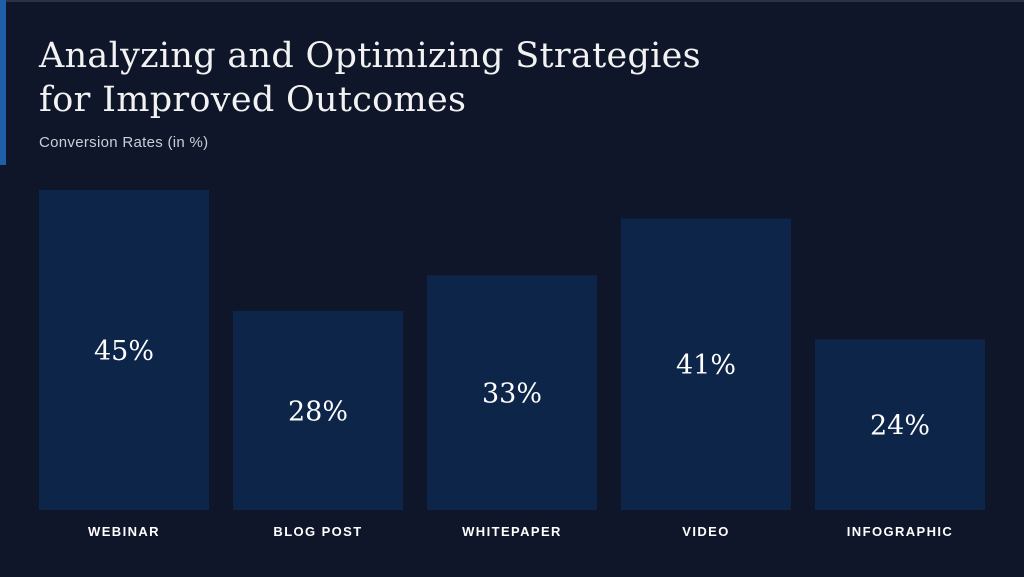 The height and width of the screenshot is (577, 1024). I want to click on data-label-blog-post: 28%, so click(318, 411).